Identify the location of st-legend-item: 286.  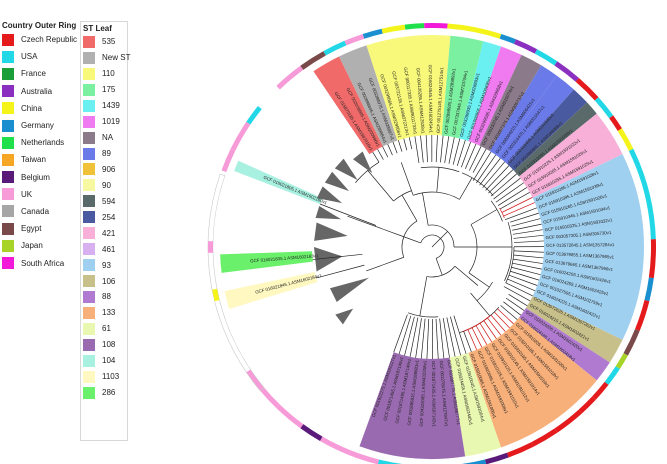
(105, 393).